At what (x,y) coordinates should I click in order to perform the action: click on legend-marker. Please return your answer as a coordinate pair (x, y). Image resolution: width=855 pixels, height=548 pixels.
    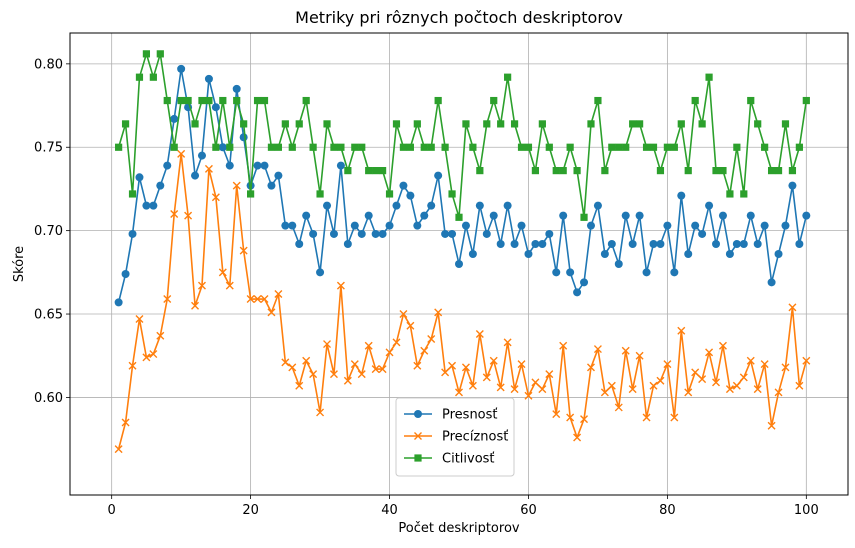
    Looking at the image, I should click on (418, 414).